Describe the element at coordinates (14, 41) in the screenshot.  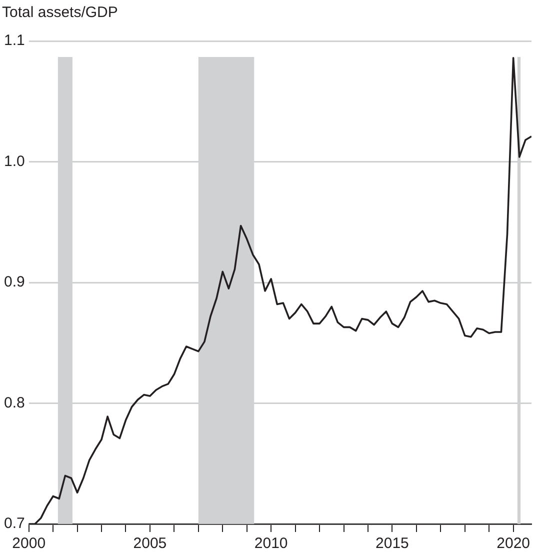
I see `y-tick-label: 1.1` at that location.